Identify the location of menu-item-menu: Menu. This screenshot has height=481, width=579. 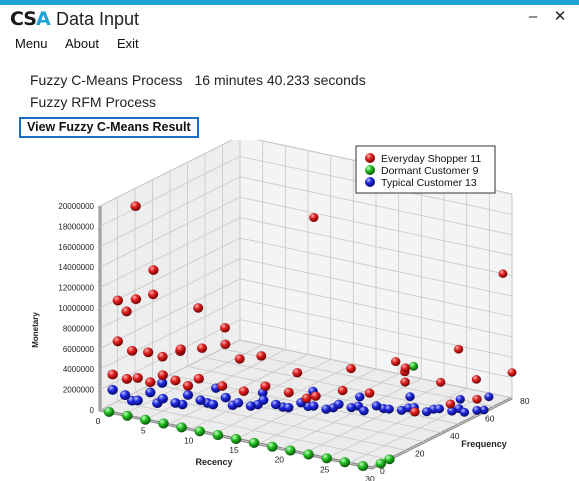
(31, 43).